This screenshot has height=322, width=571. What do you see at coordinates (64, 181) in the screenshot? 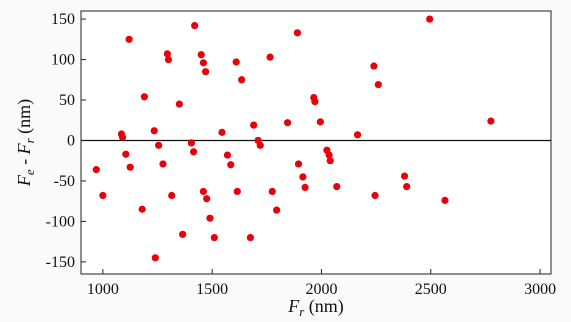
I see `y-tick-label: -50` at bounding box center [64, 181].